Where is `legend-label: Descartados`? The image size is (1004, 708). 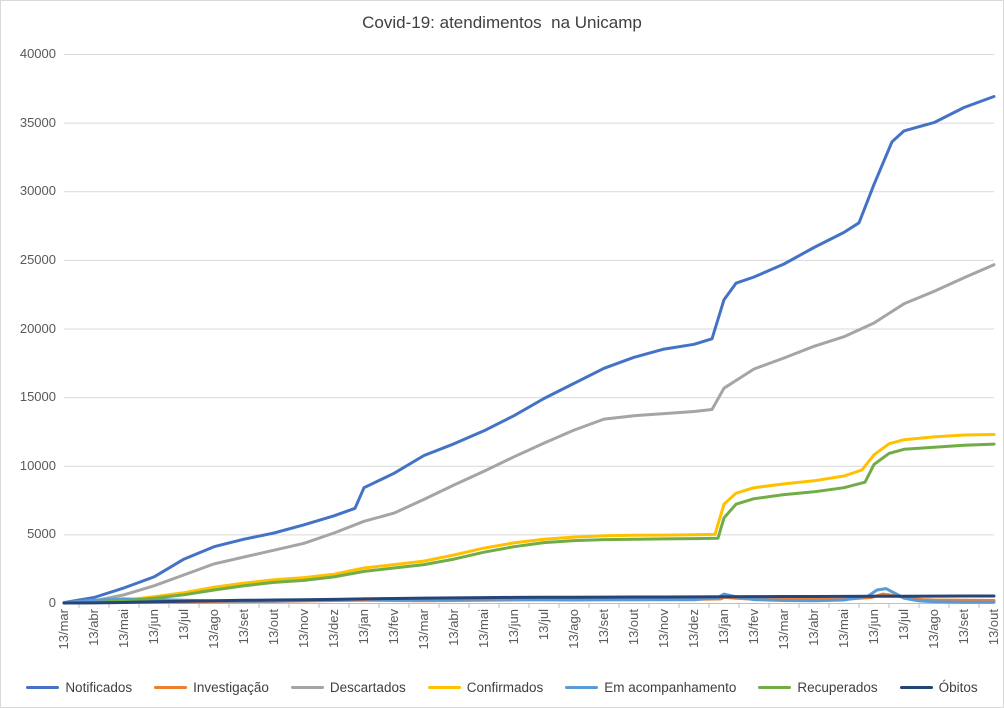
legend-label: Descartados is located at coordinates (367, 687).